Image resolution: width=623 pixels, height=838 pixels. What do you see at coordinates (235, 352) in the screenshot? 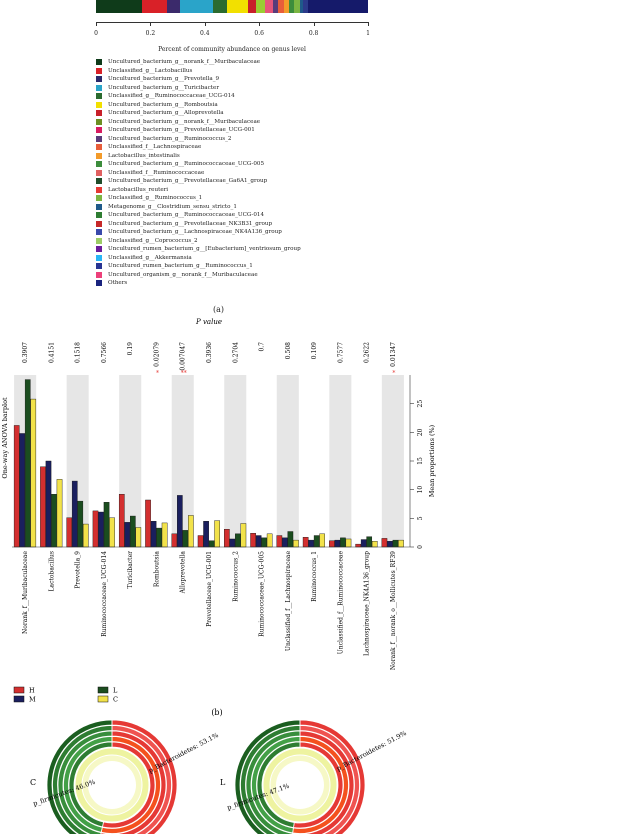
I see `p-value-label: 0.2704` at bounding box center [235, 352].